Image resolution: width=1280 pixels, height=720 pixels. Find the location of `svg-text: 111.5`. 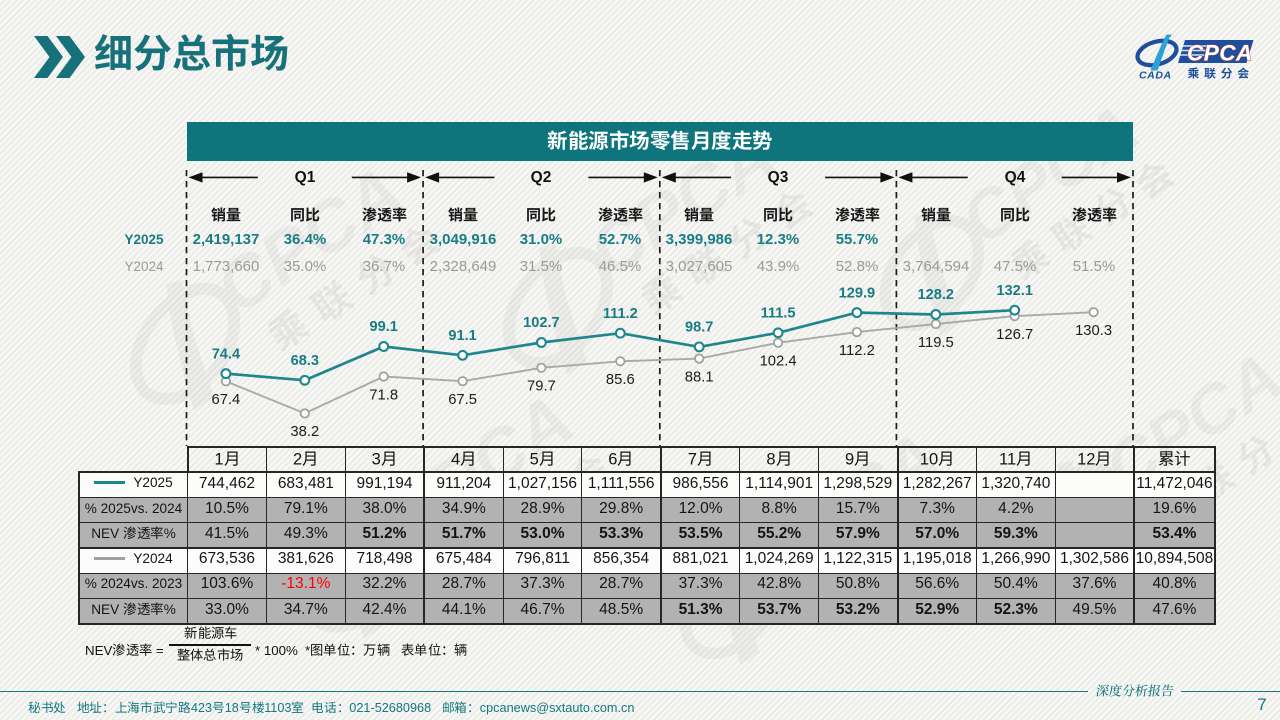

svg-text: 111.5 is located at coordinates (778, 314).